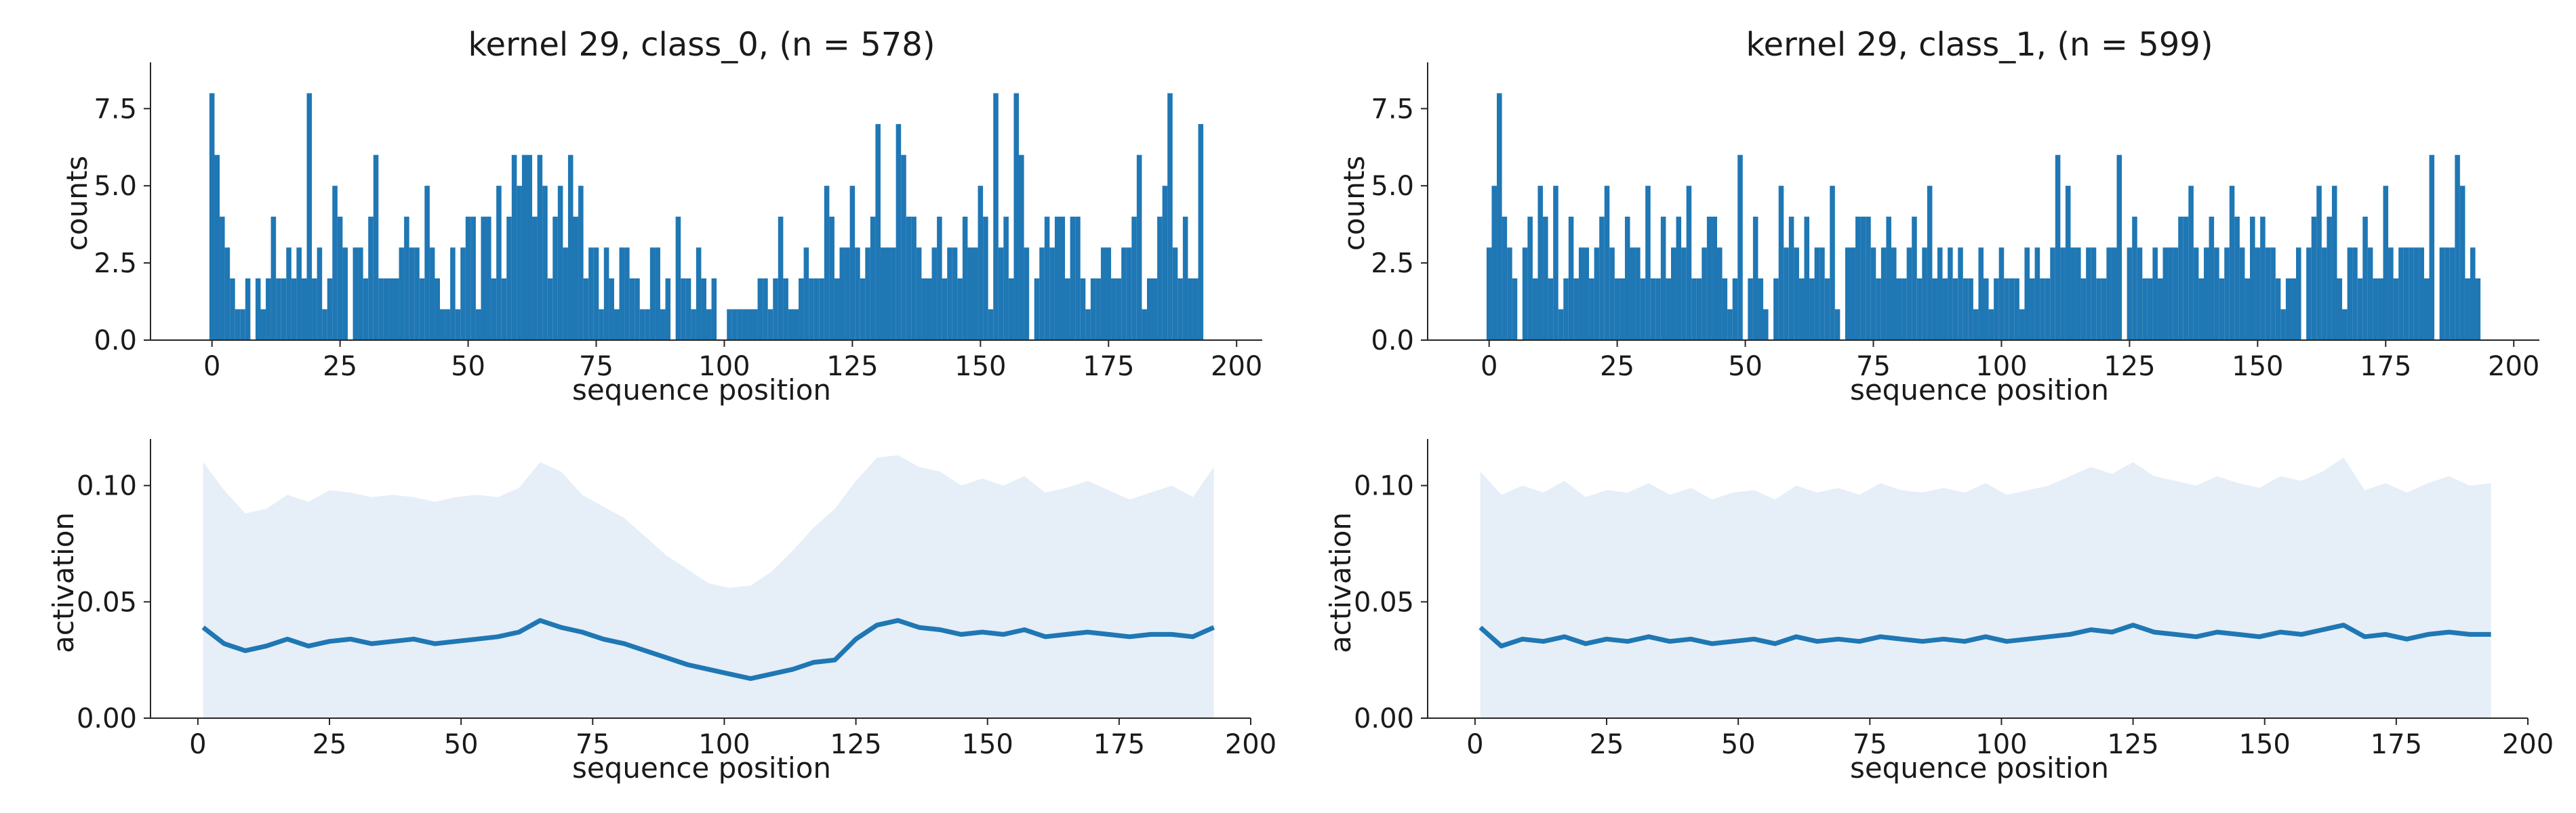 The width and height of the screenshot is (2576, 813). I want to click on y-axis-label: activation, so click(63, 582).